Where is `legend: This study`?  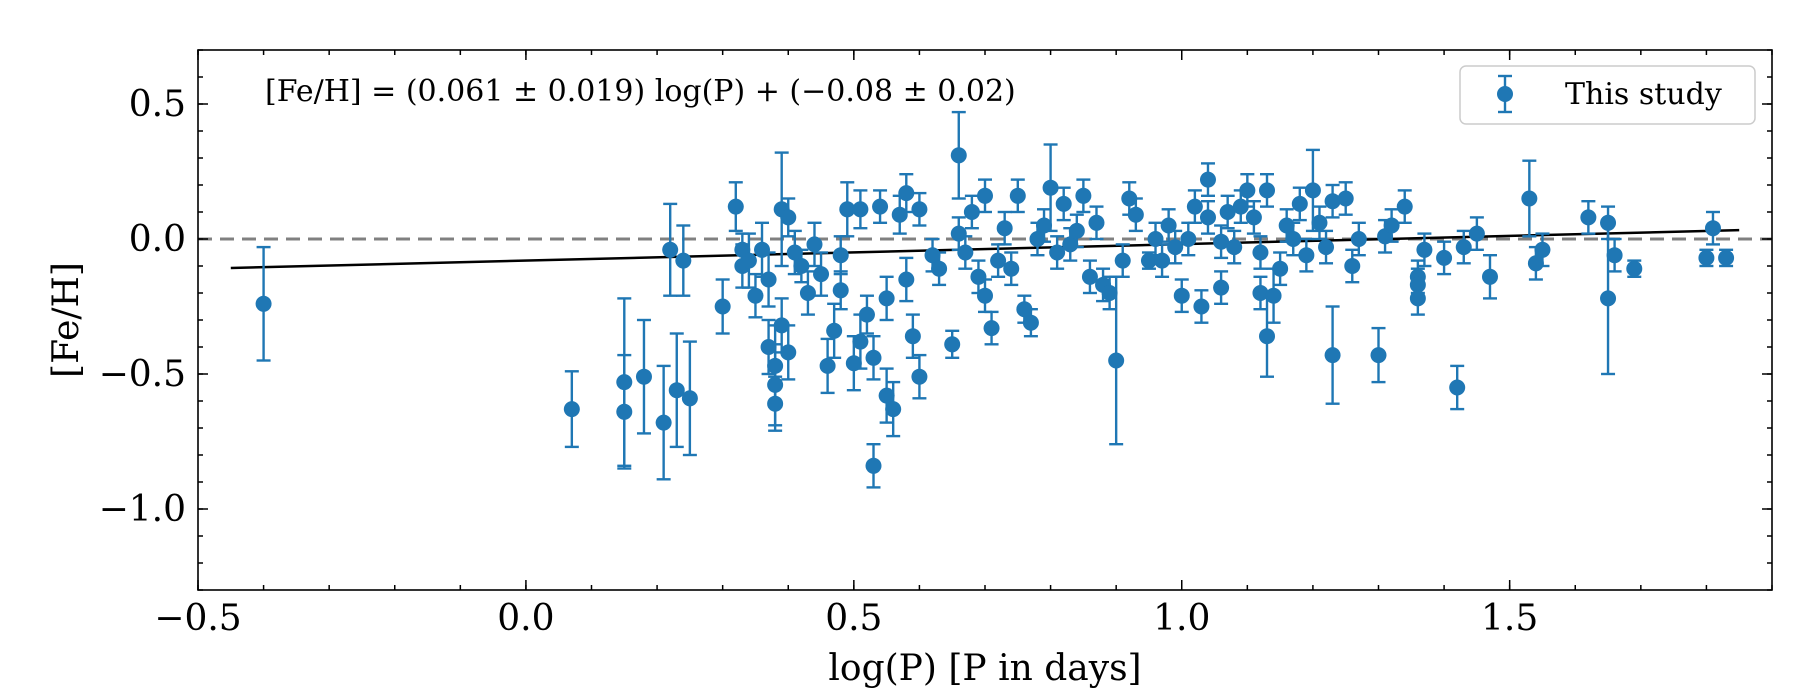
legend: This study is located at coordinates (1607, 95).